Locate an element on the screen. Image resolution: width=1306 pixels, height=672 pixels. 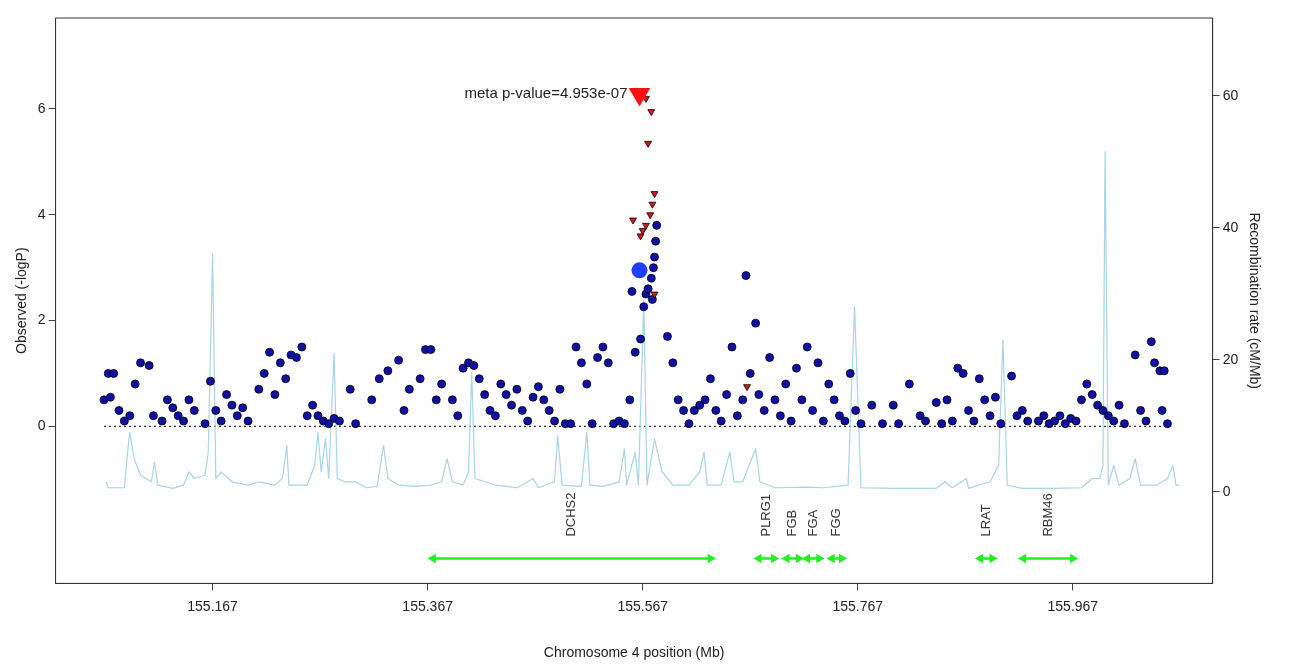
y2-axis-title: Recombination rate (cM/Mb) is located at coordinates (1254, 301).